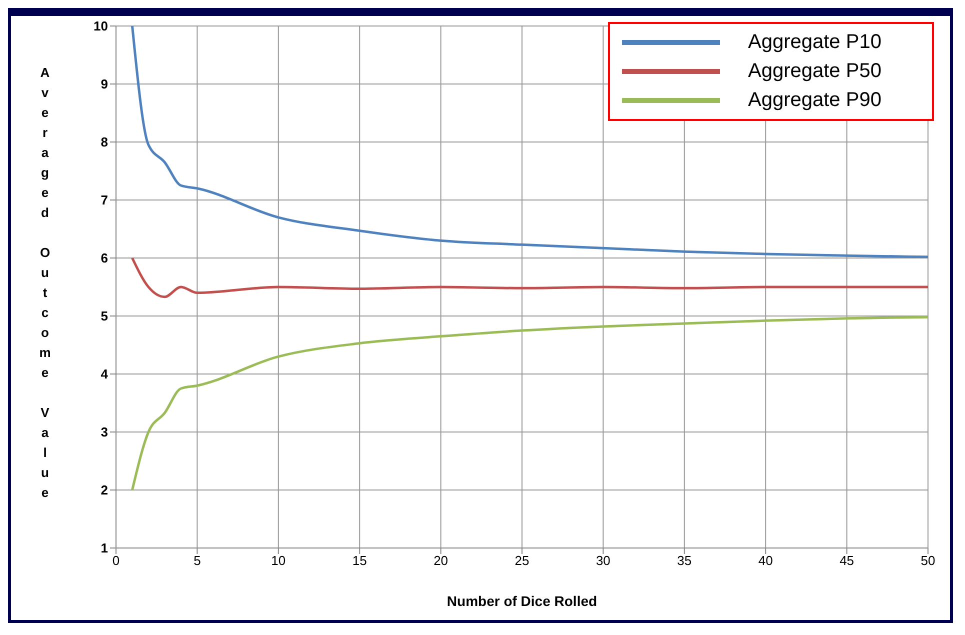 The height and width of the screenshot is (635, 965). Describe the element at coordinates (104, 84) in the screenshot. I see `y-tick-label: 9` at that location.